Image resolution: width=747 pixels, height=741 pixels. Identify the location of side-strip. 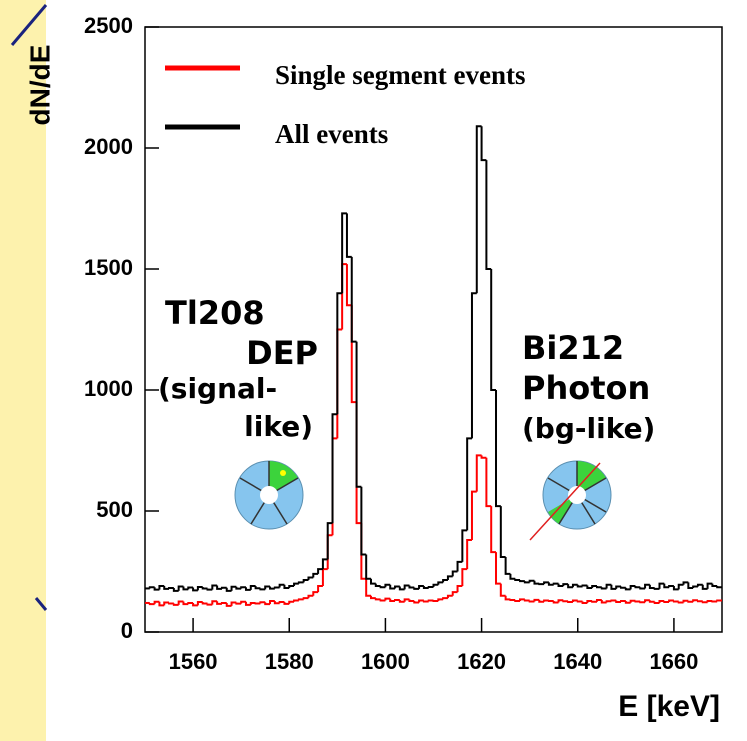
(23, 370).